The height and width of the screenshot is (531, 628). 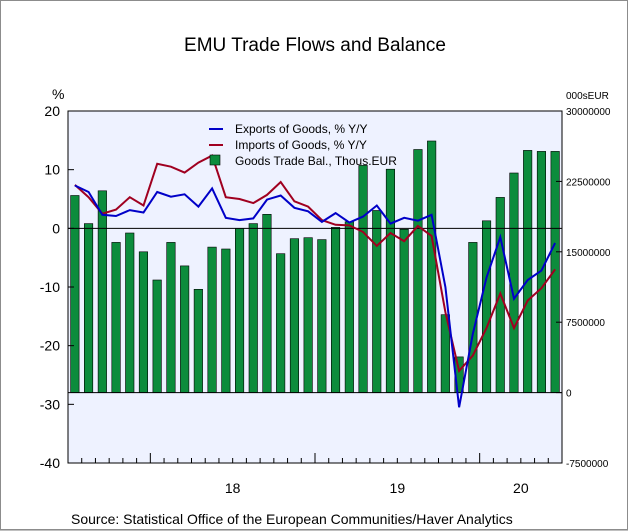 I want to click on right-tick-label: 7500000, so click(x=585, y=323).